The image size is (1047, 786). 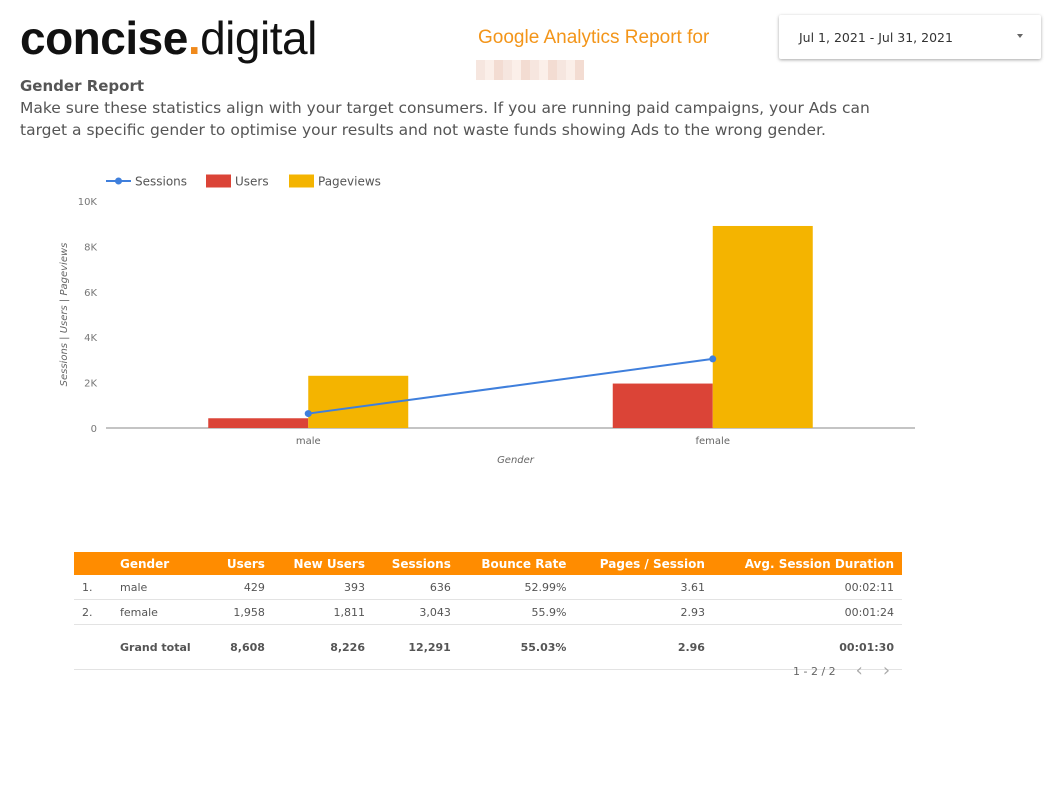 I want to click on pagination: 1 - 2 / 2 ‹ ›, so click(x=841, y=671).